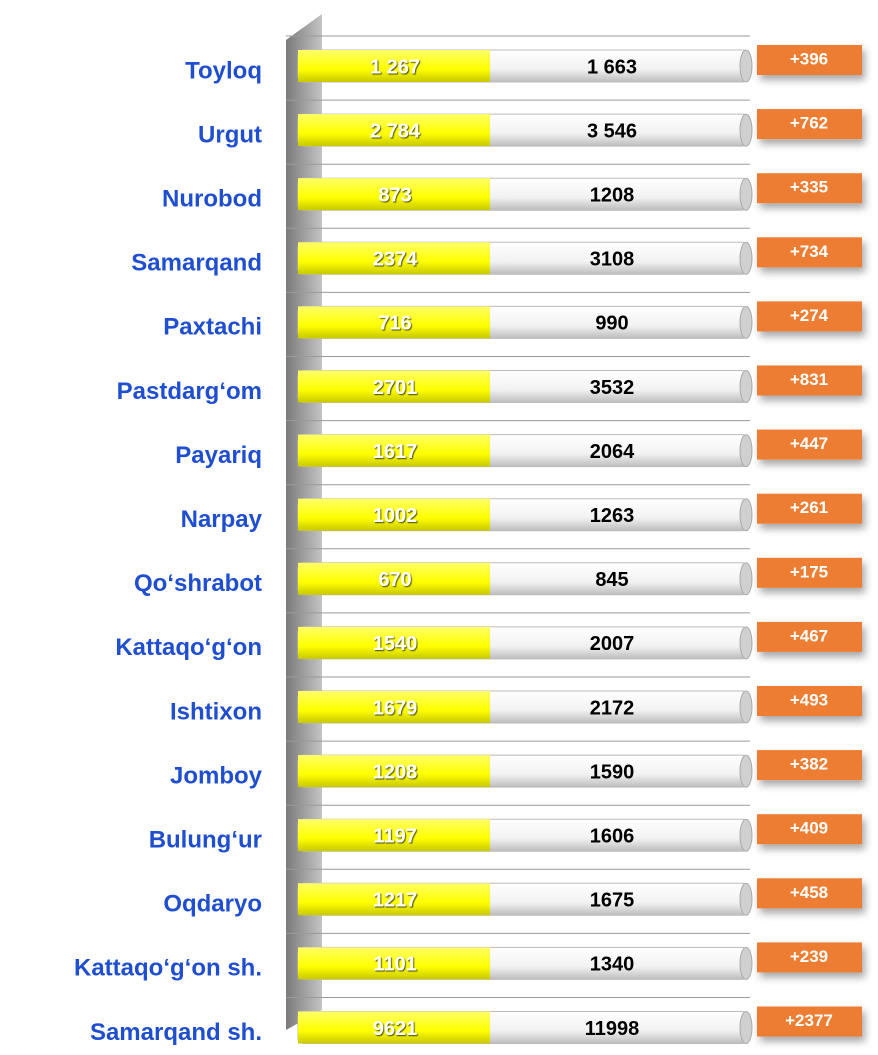 This screenshot has height=1055, width=878. I want to click on value-after: 1 663, so click(612, 67).